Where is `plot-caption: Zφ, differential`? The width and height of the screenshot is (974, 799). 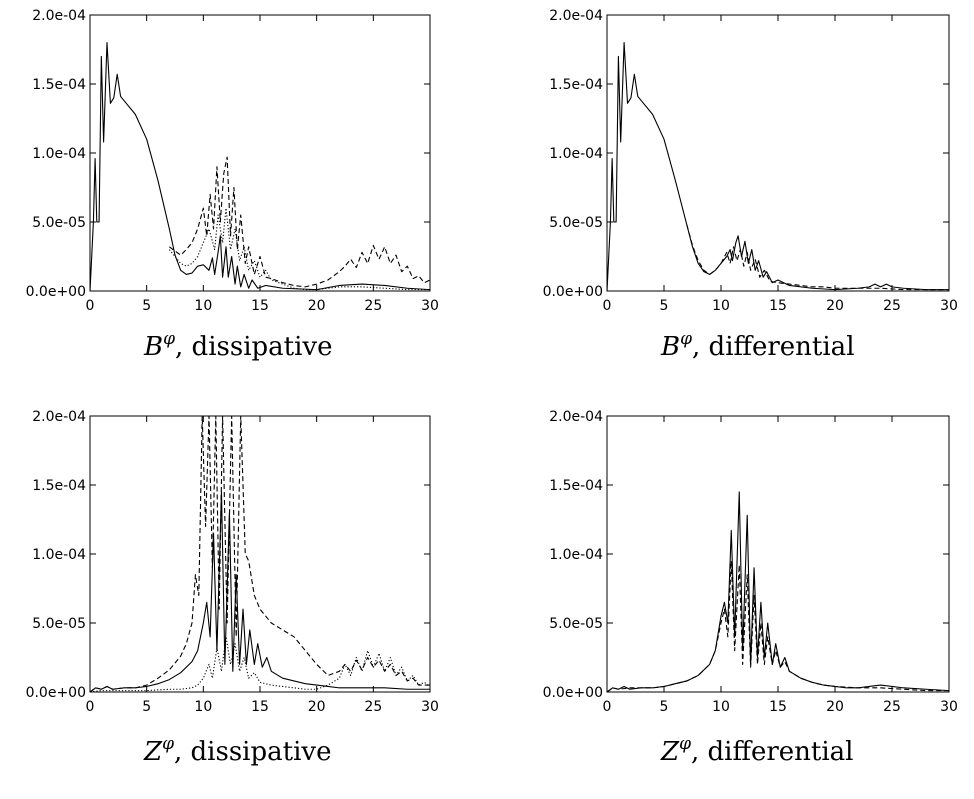 plot-caption: Zφ, differential is located at coordinates (756, 750).